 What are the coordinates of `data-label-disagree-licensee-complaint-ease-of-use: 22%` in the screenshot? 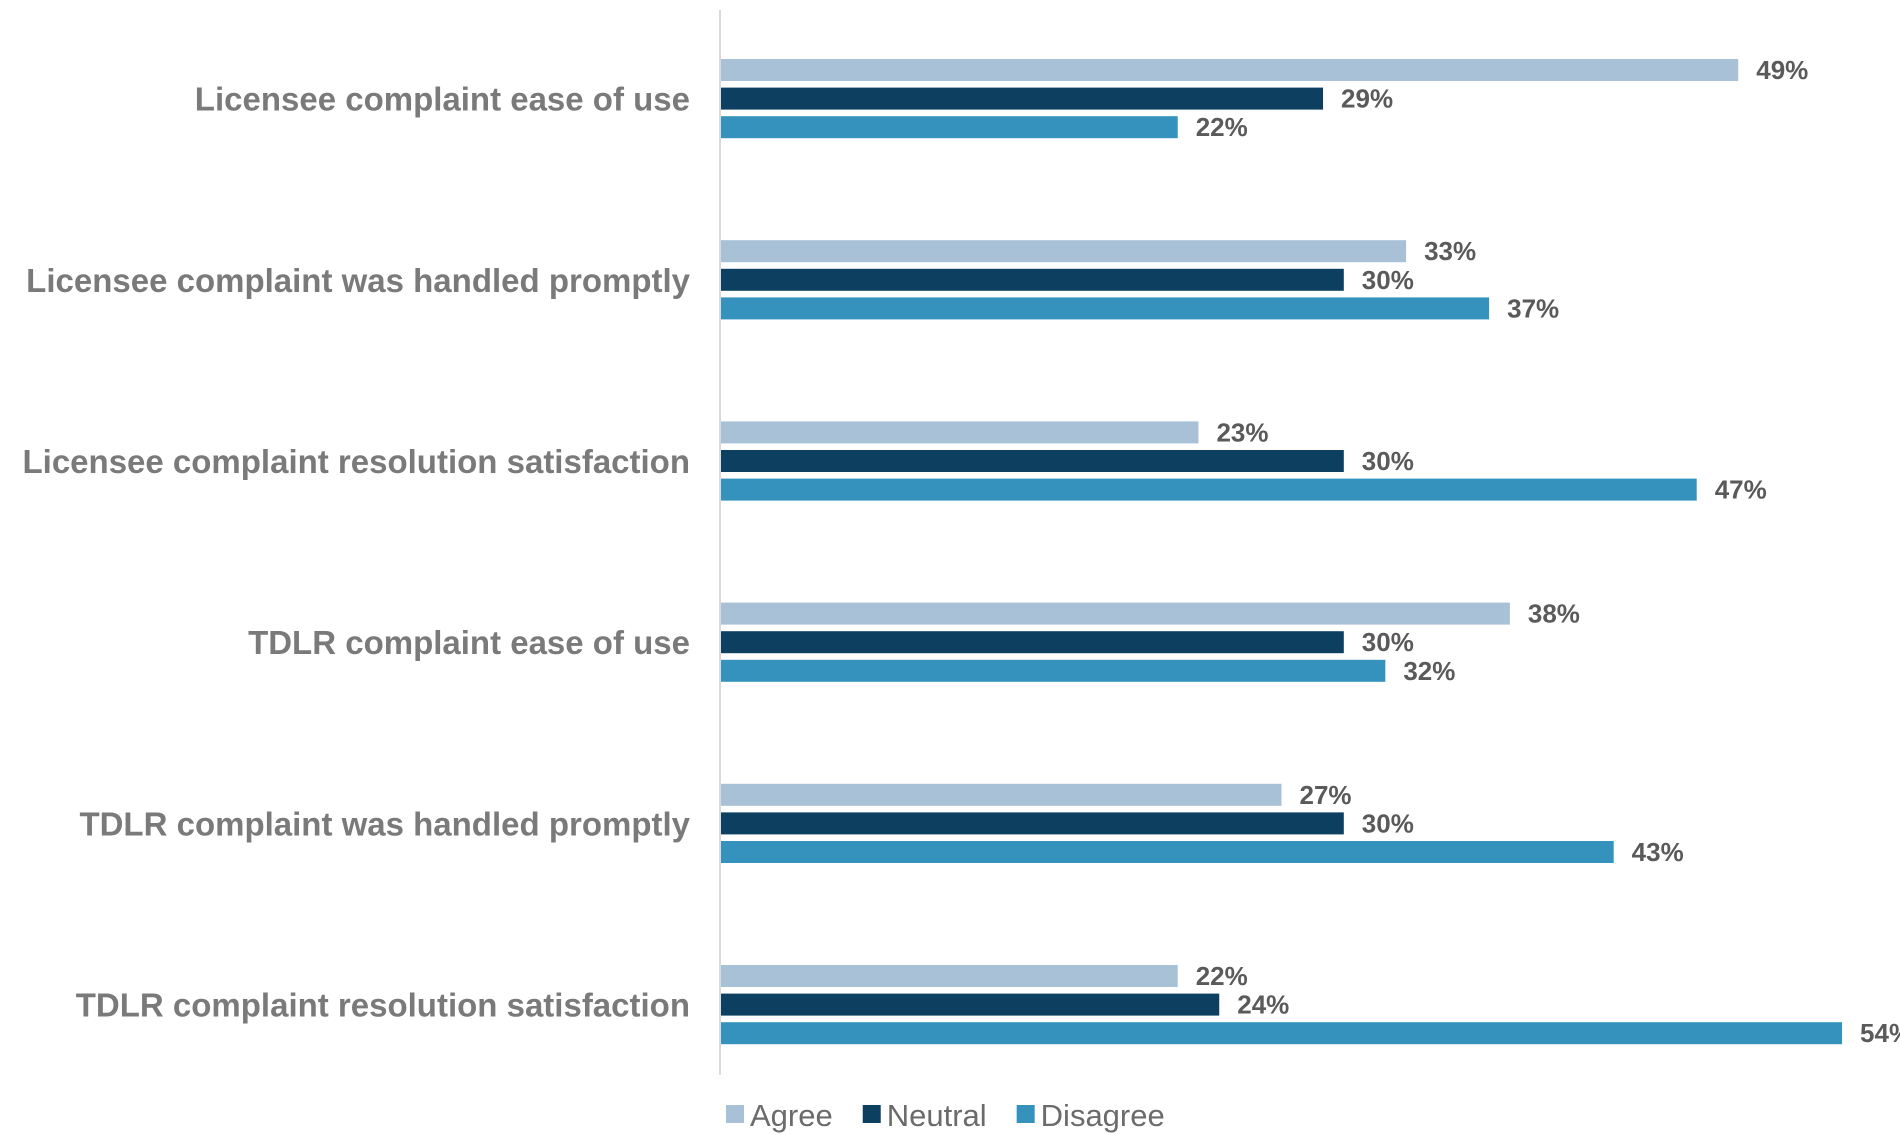 It's located at (1222, 127).